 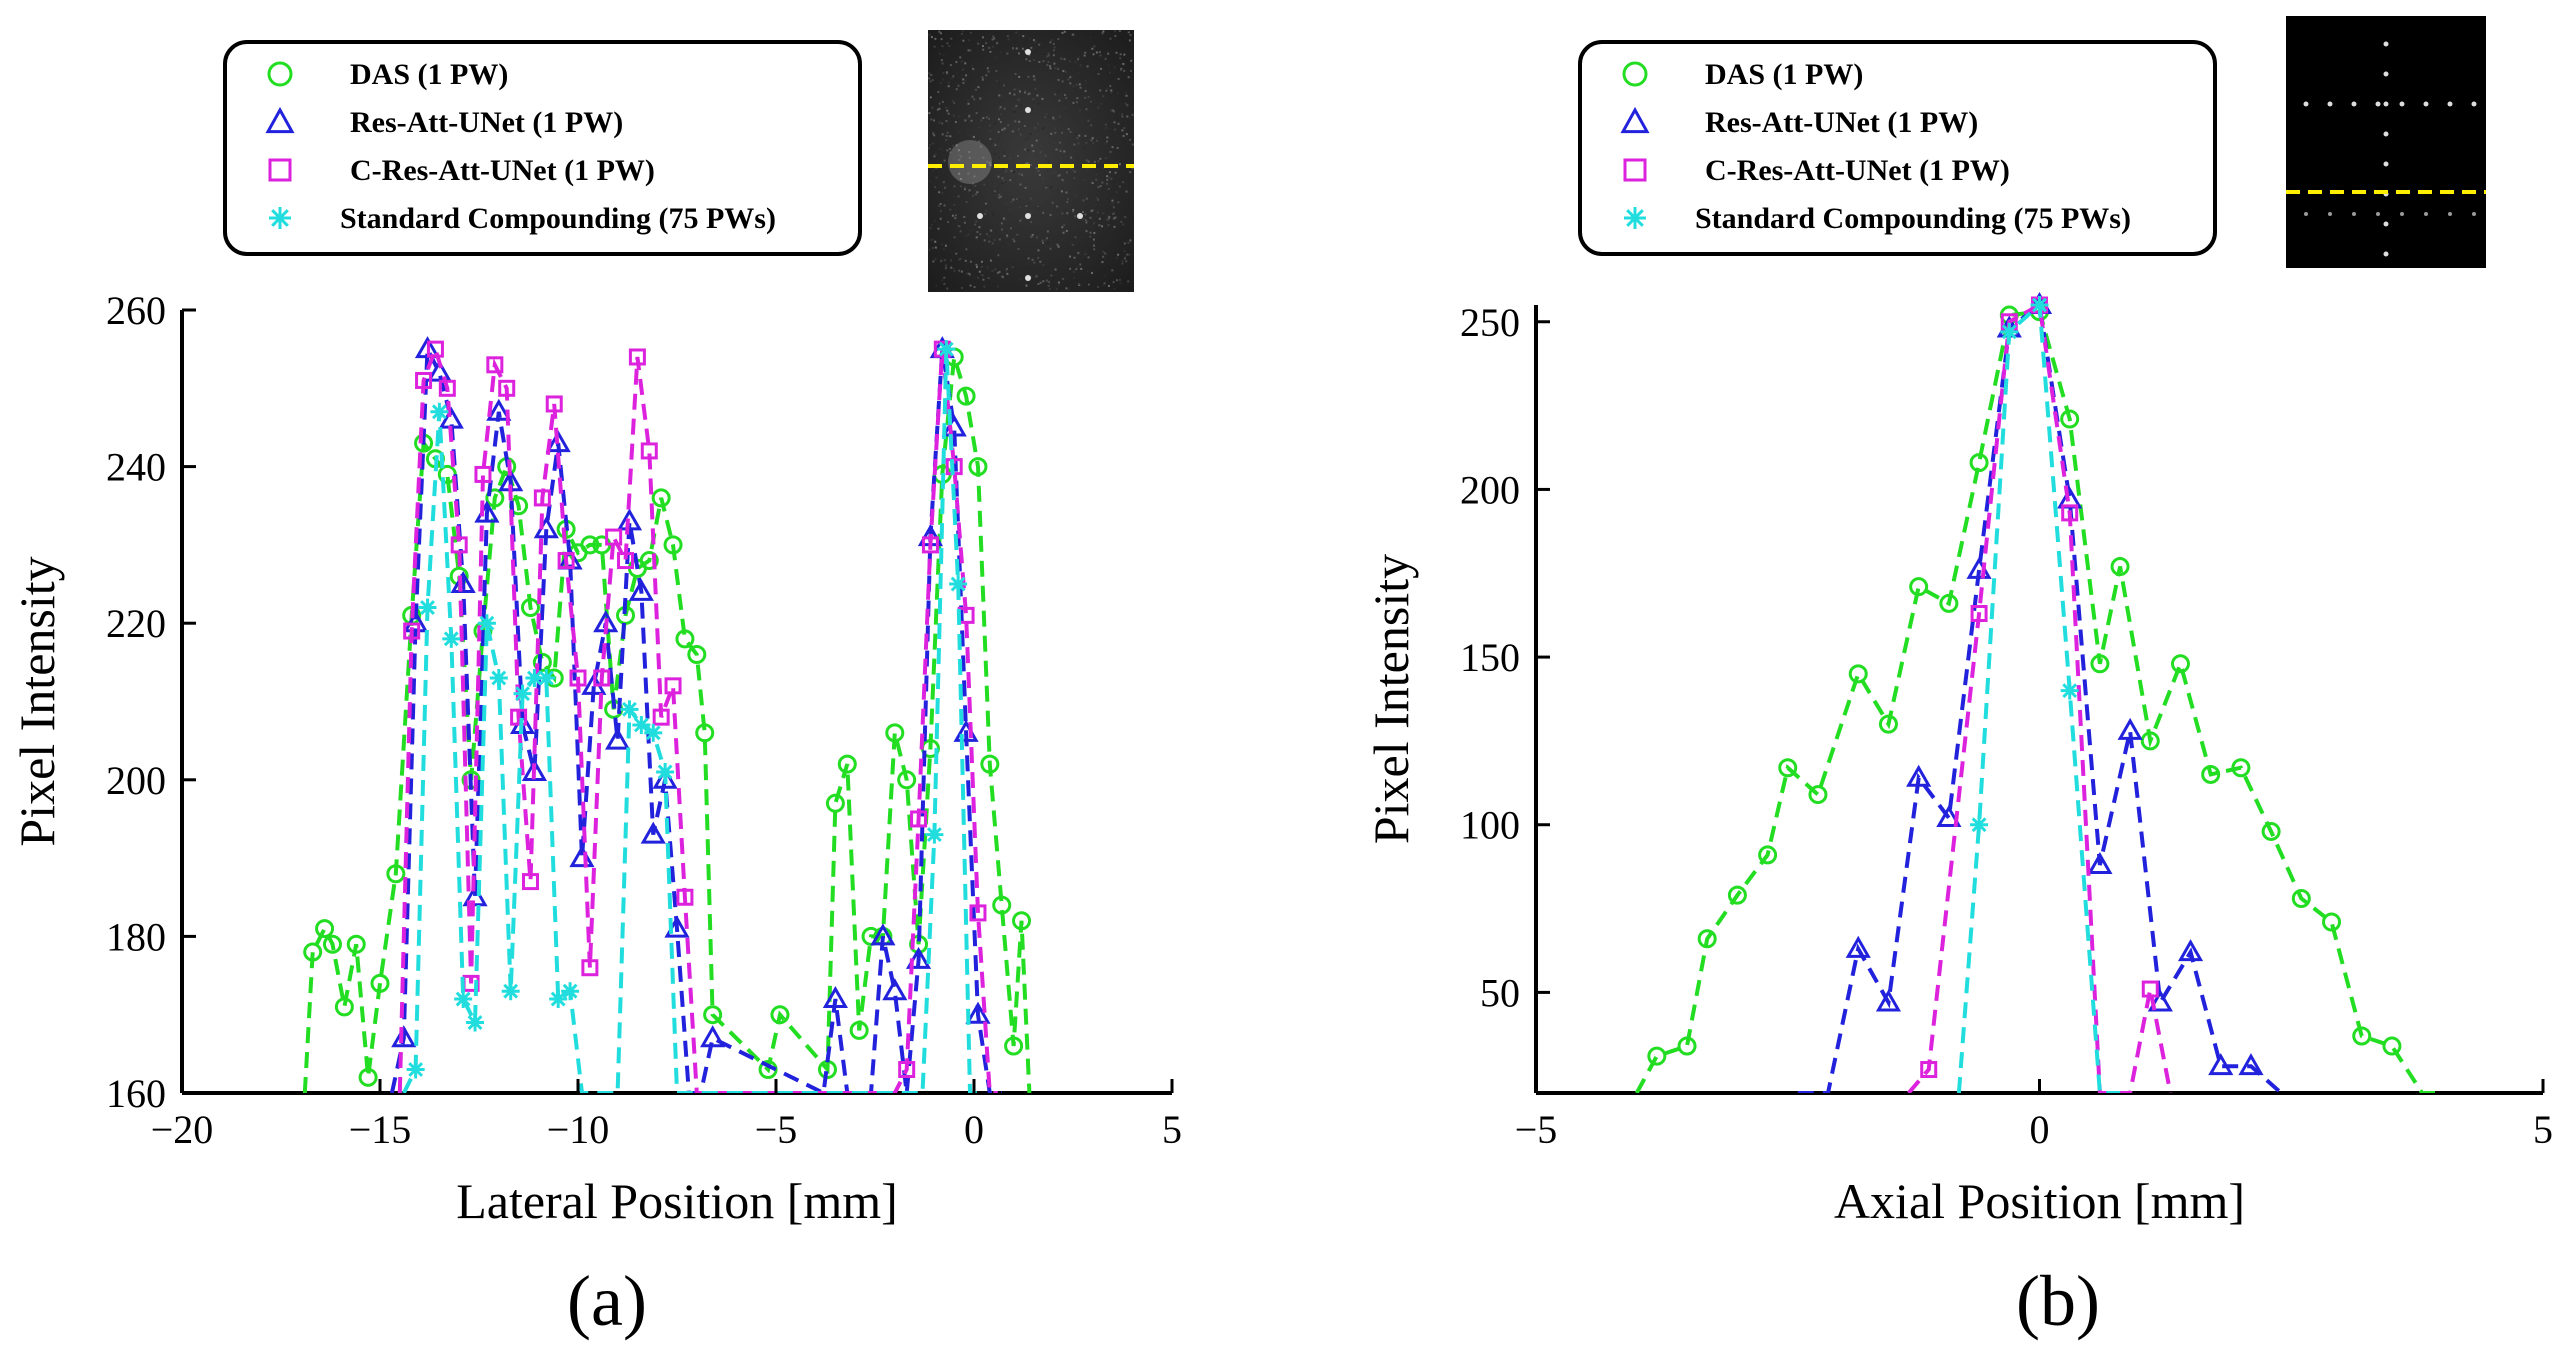 What do you see at coordinates (970, 162) in the screenshot?
I see `inset-cyst` at bounding box center [970, 162].